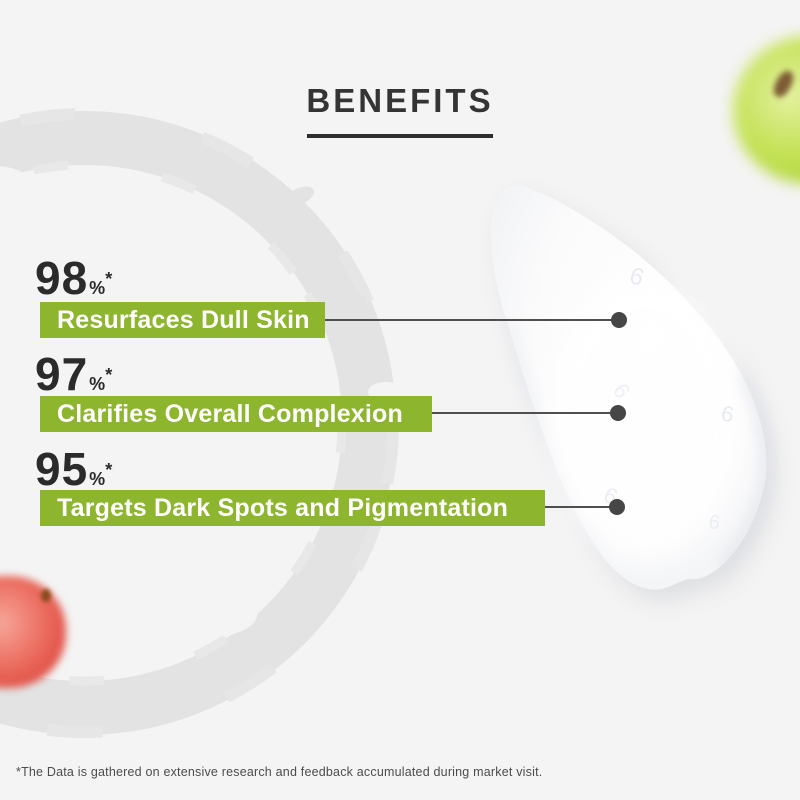  Describe the element at coordinates (46, 595) in the screenshot. I see `lychee-stem` at that location.